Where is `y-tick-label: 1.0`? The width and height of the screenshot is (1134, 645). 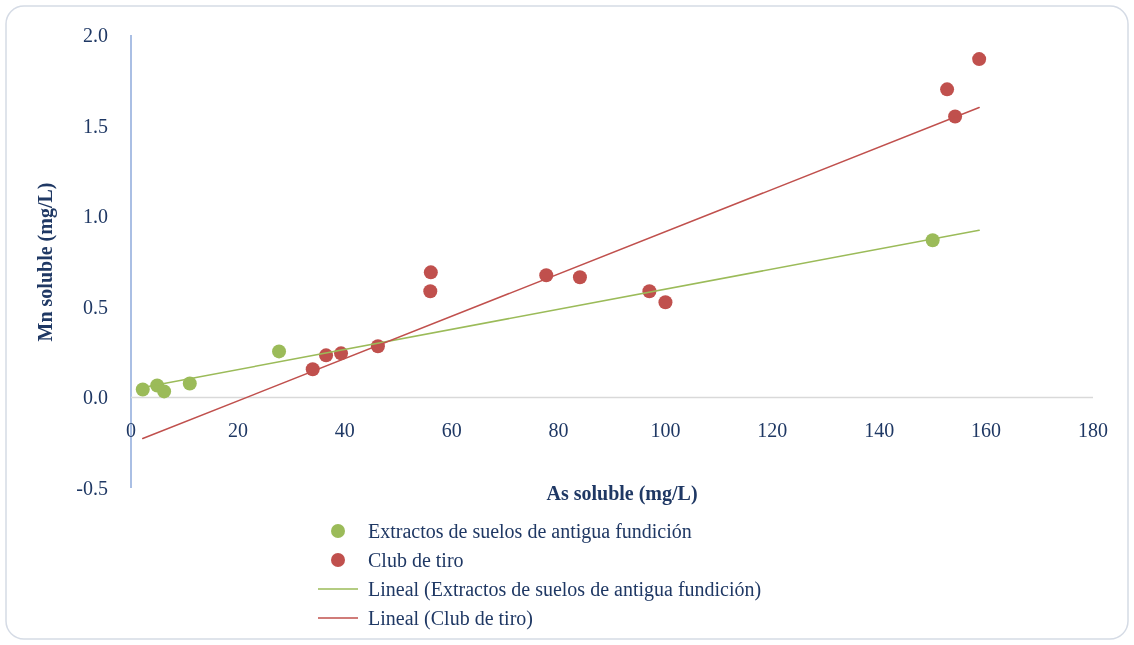
y-tick-label: 1.0 is located at coordinates (95, 216).